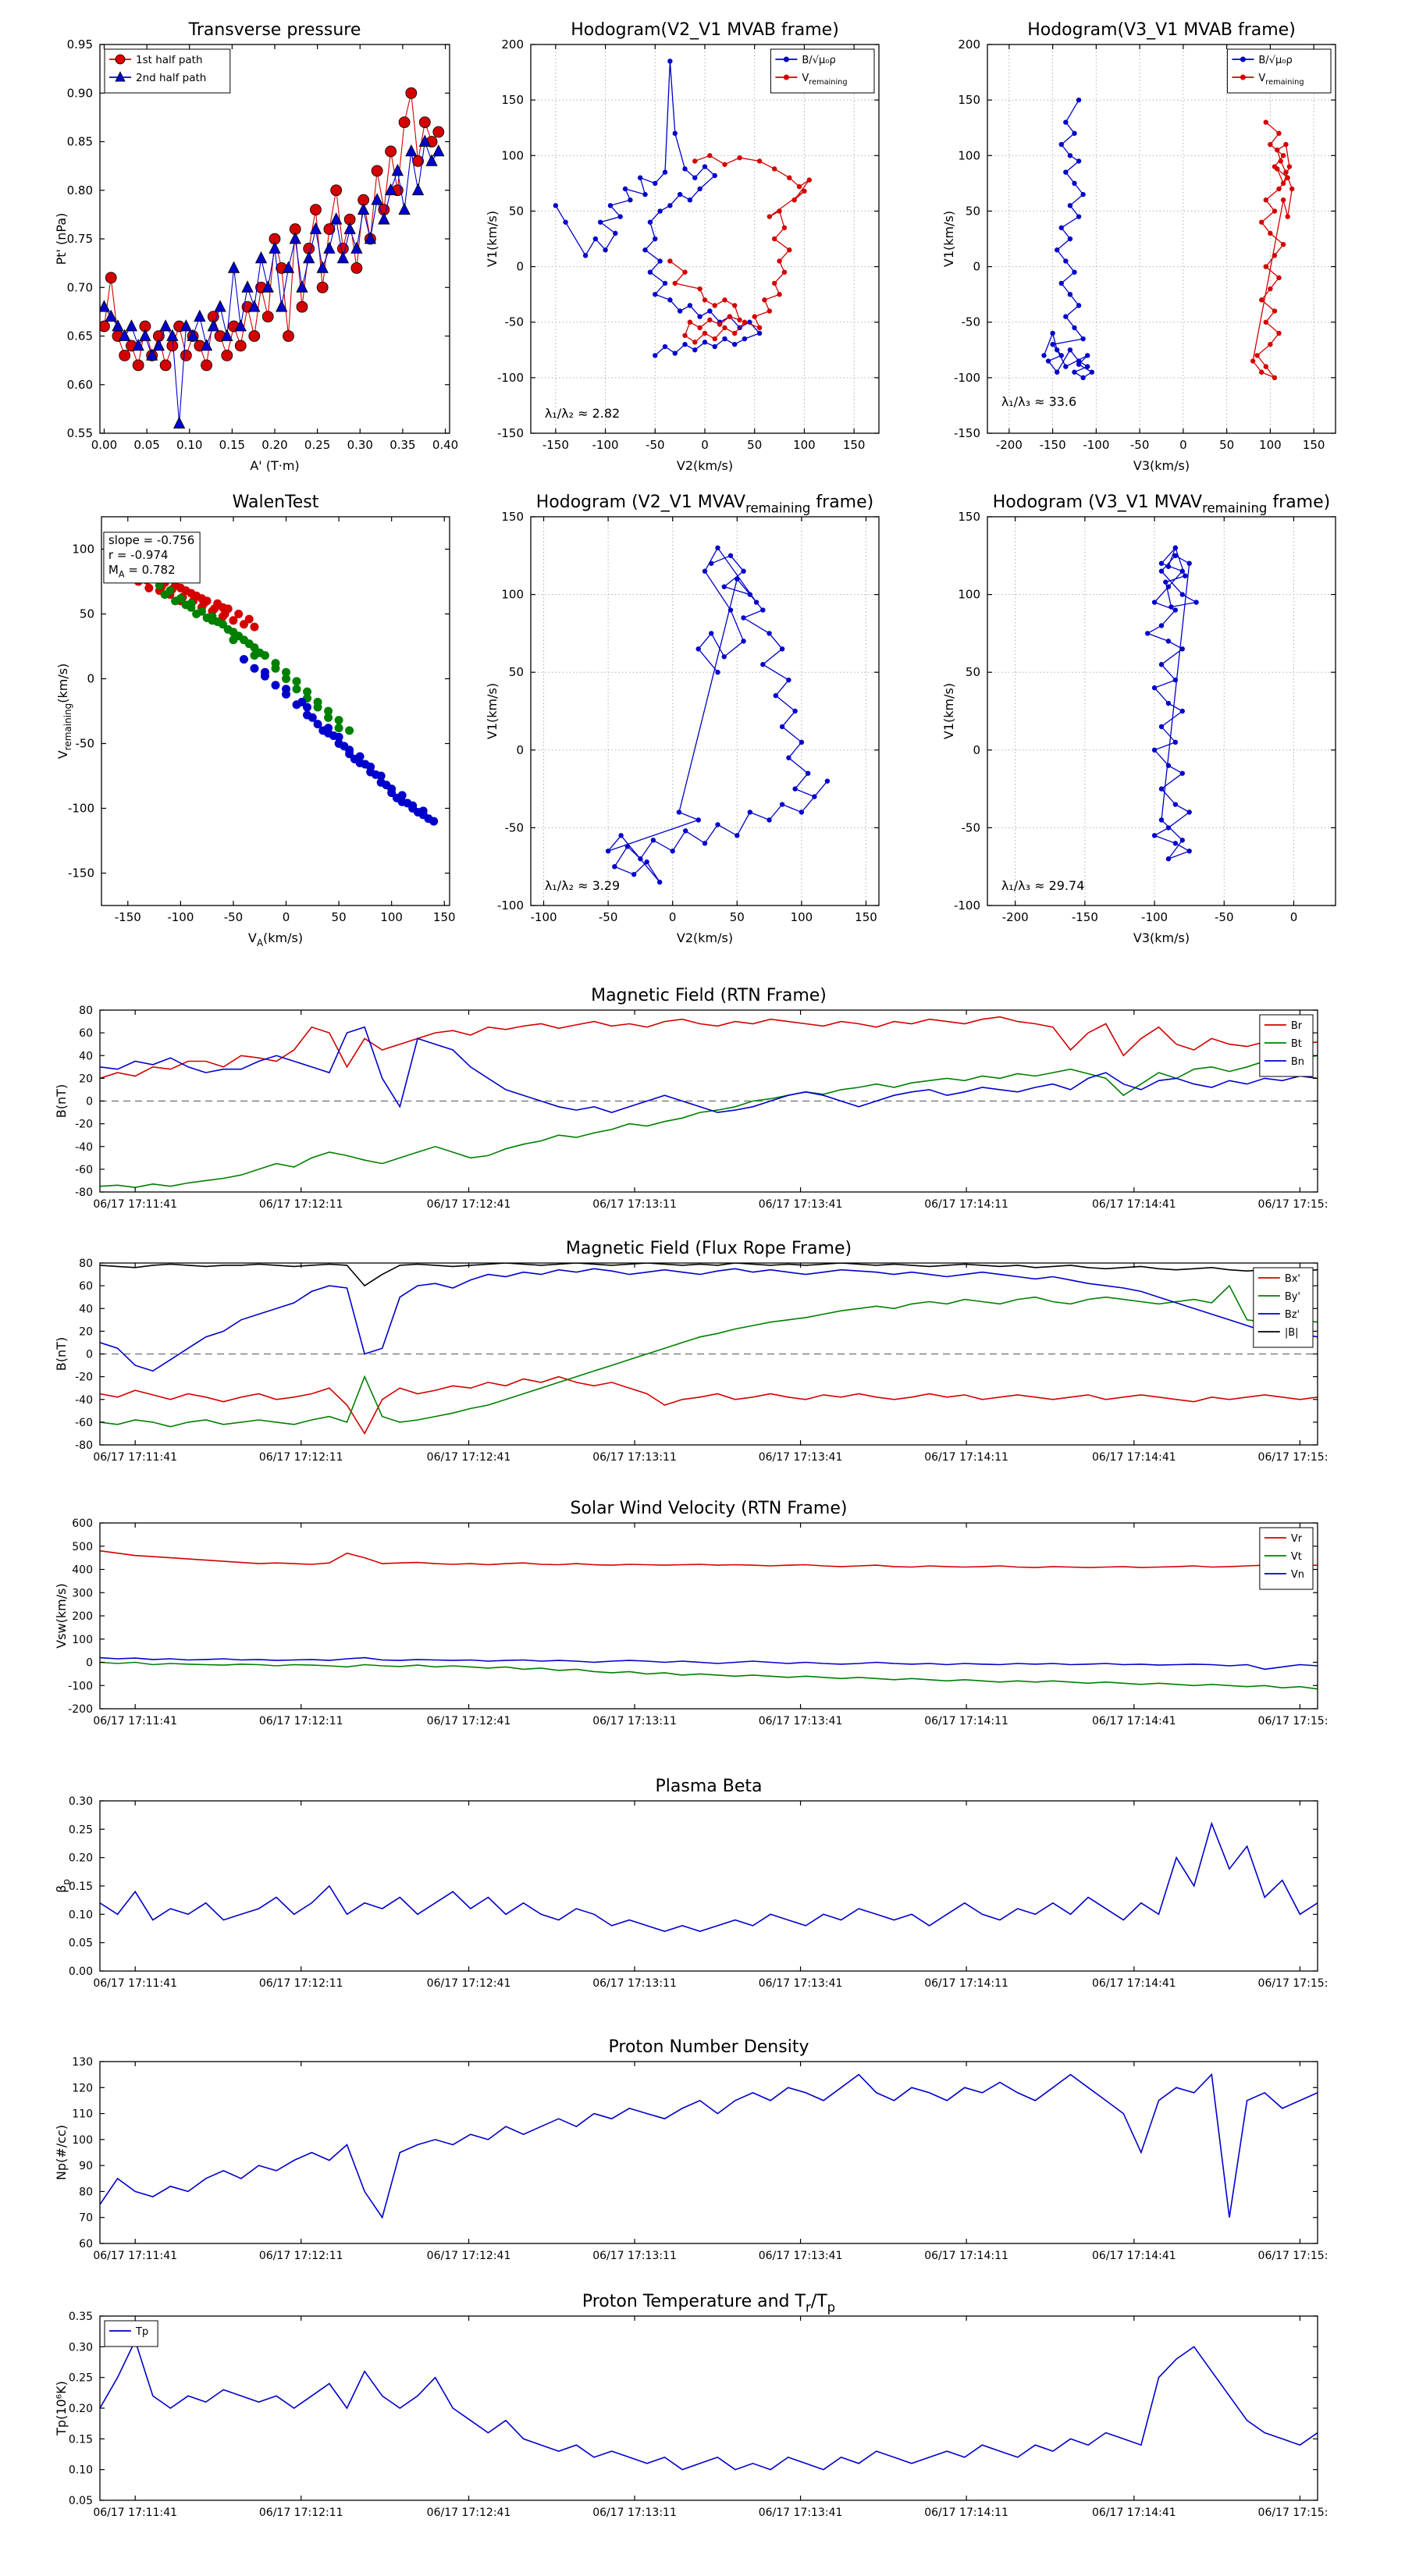 This screenshot has height=2576, width=1405. Describe the element at coordinates (82, 1547) in the screenshot. I see `svg-text: 500` at that location.